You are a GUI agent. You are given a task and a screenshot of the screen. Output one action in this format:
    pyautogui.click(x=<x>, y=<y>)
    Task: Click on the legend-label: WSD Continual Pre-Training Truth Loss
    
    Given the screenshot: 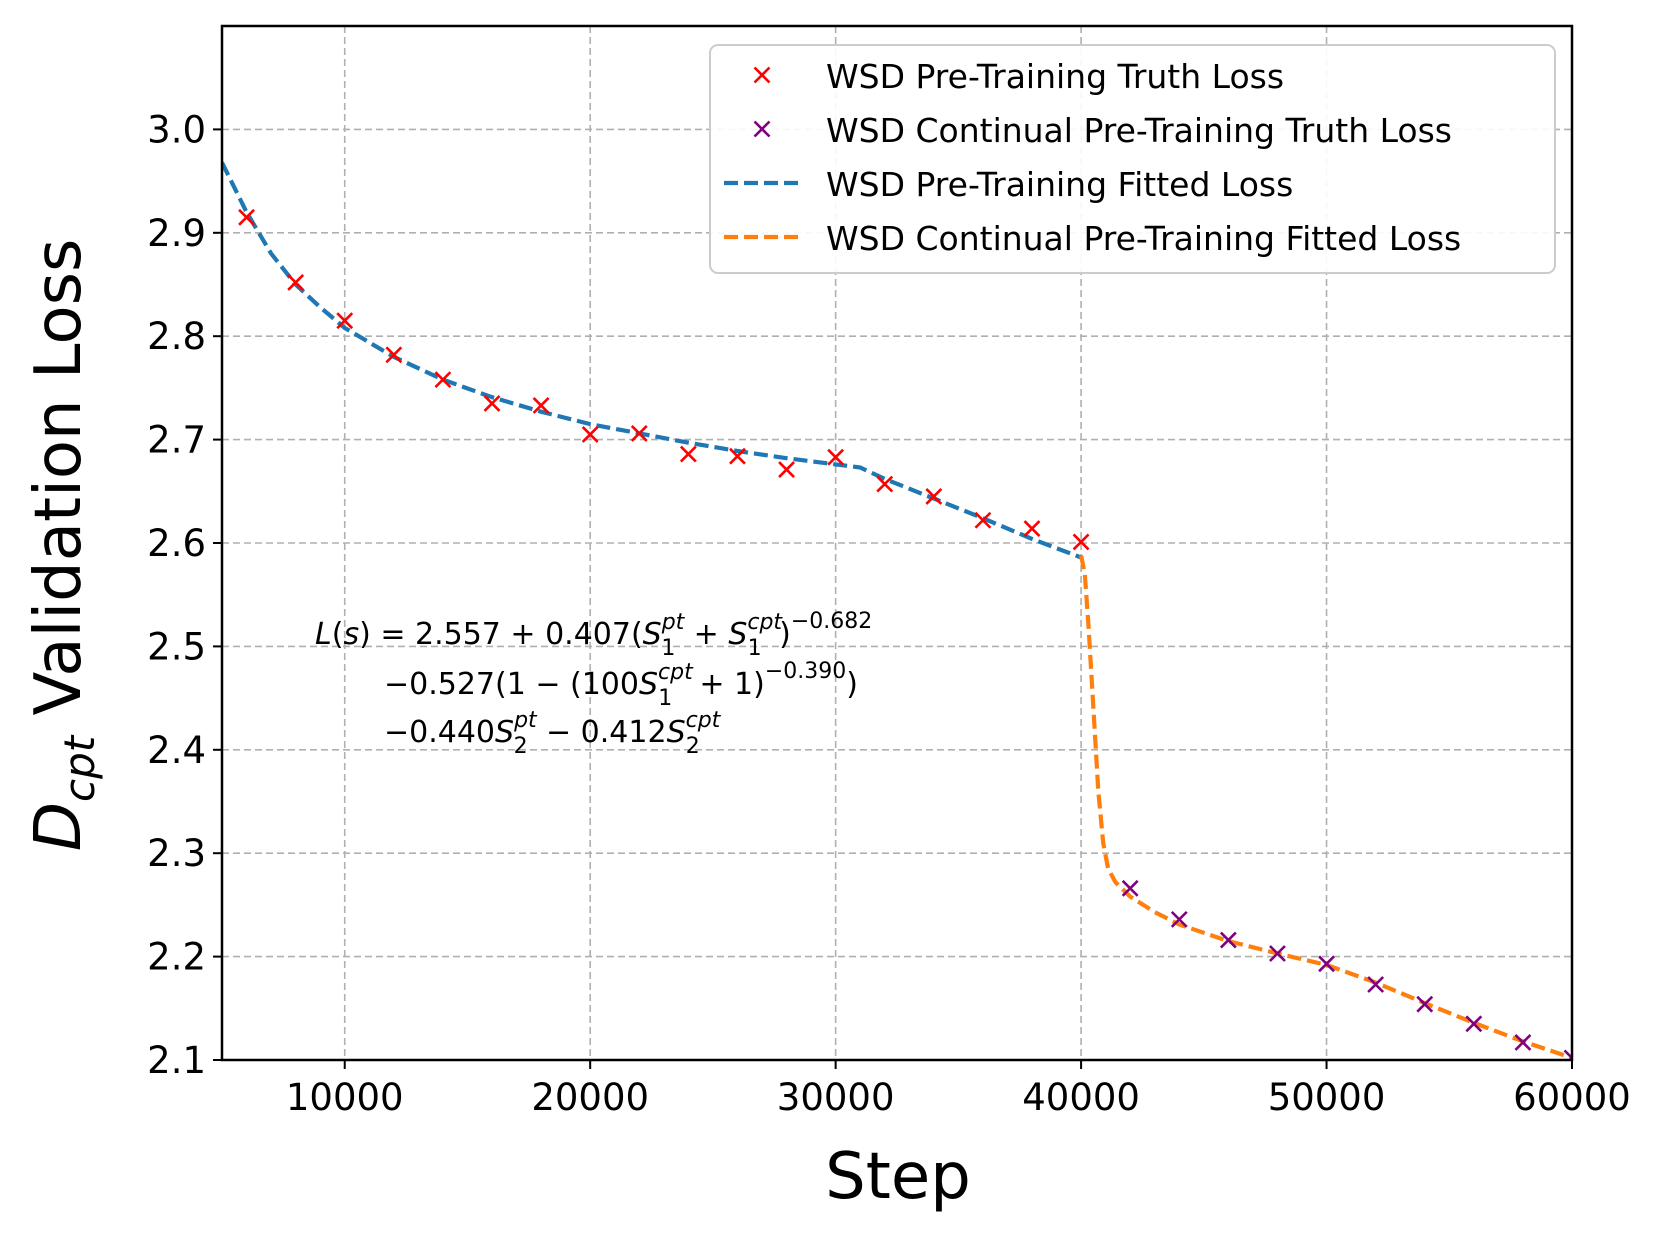 What is the action you would take?
    pyautogui.click(x=1139, y=130)
    